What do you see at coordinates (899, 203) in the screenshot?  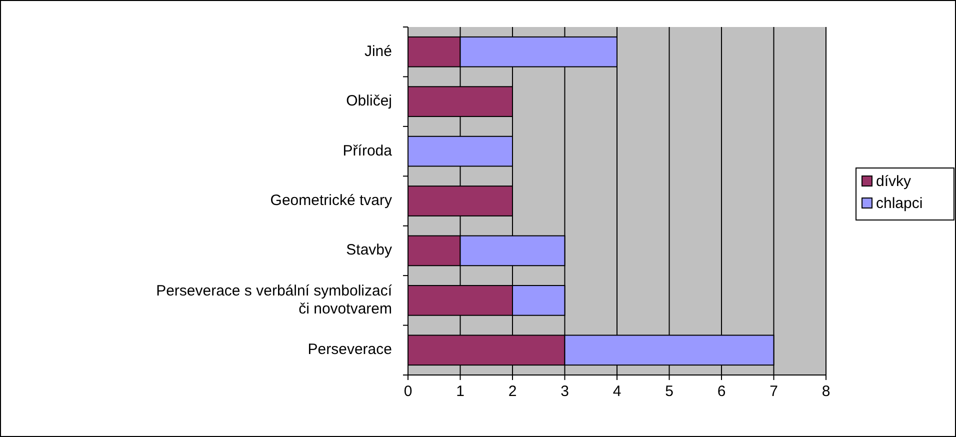 I see `legend-label: chlapci` at bounding box center [899, 203].